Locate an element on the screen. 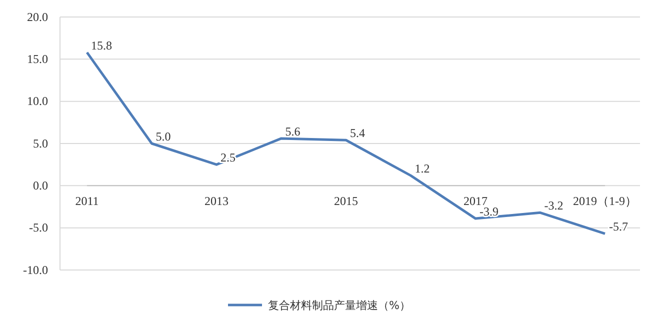 Image resolution: width=655 pixels, height=321 pixels. y-tick-label: -5.0 is located at coordinates (38, 227).